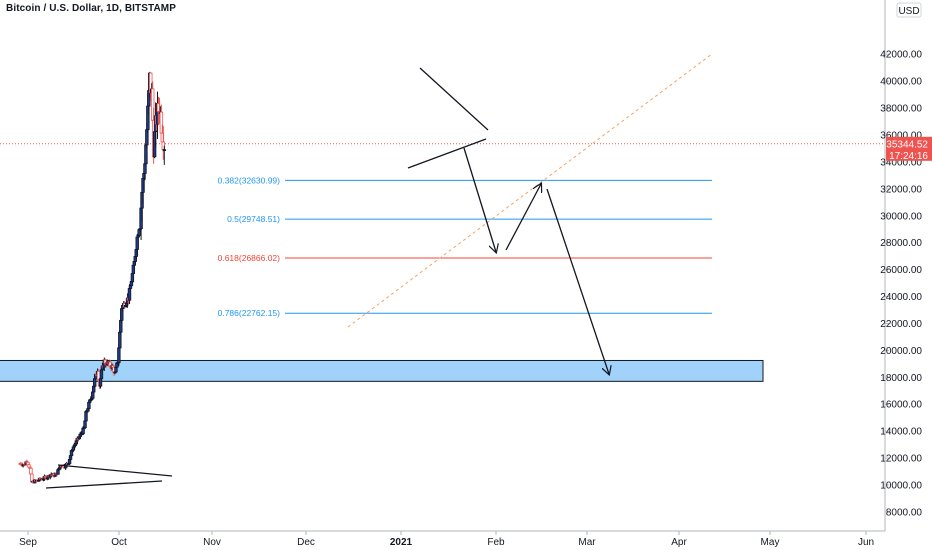  Describe the element at coordinates (92, 277) in the screenshot. I see `candles-layer` at that location.